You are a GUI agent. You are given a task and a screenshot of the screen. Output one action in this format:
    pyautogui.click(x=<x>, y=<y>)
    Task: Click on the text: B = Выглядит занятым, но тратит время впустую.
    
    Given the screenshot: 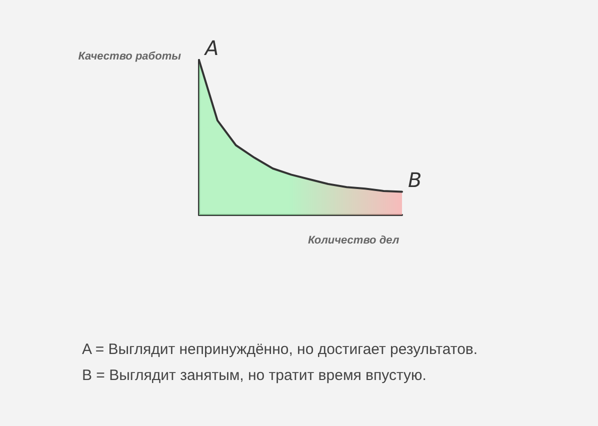 What is the action you would take?
    pyautogui.click(x=254, y=375)
    